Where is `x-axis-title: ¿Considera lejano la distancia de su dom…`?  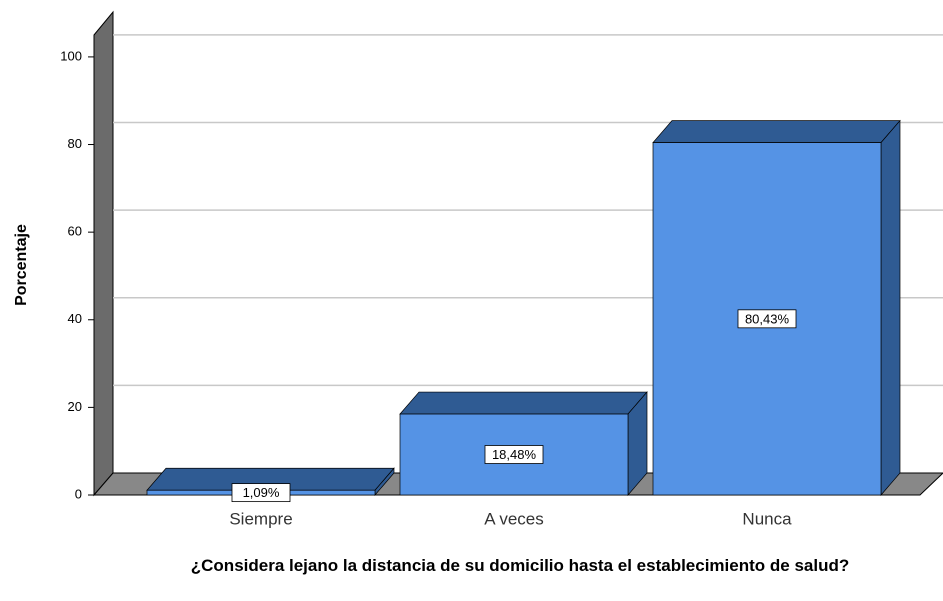 x-axis-title: ¿Considera lejano la distancia de su dom… is located at coordinates (520, 565).